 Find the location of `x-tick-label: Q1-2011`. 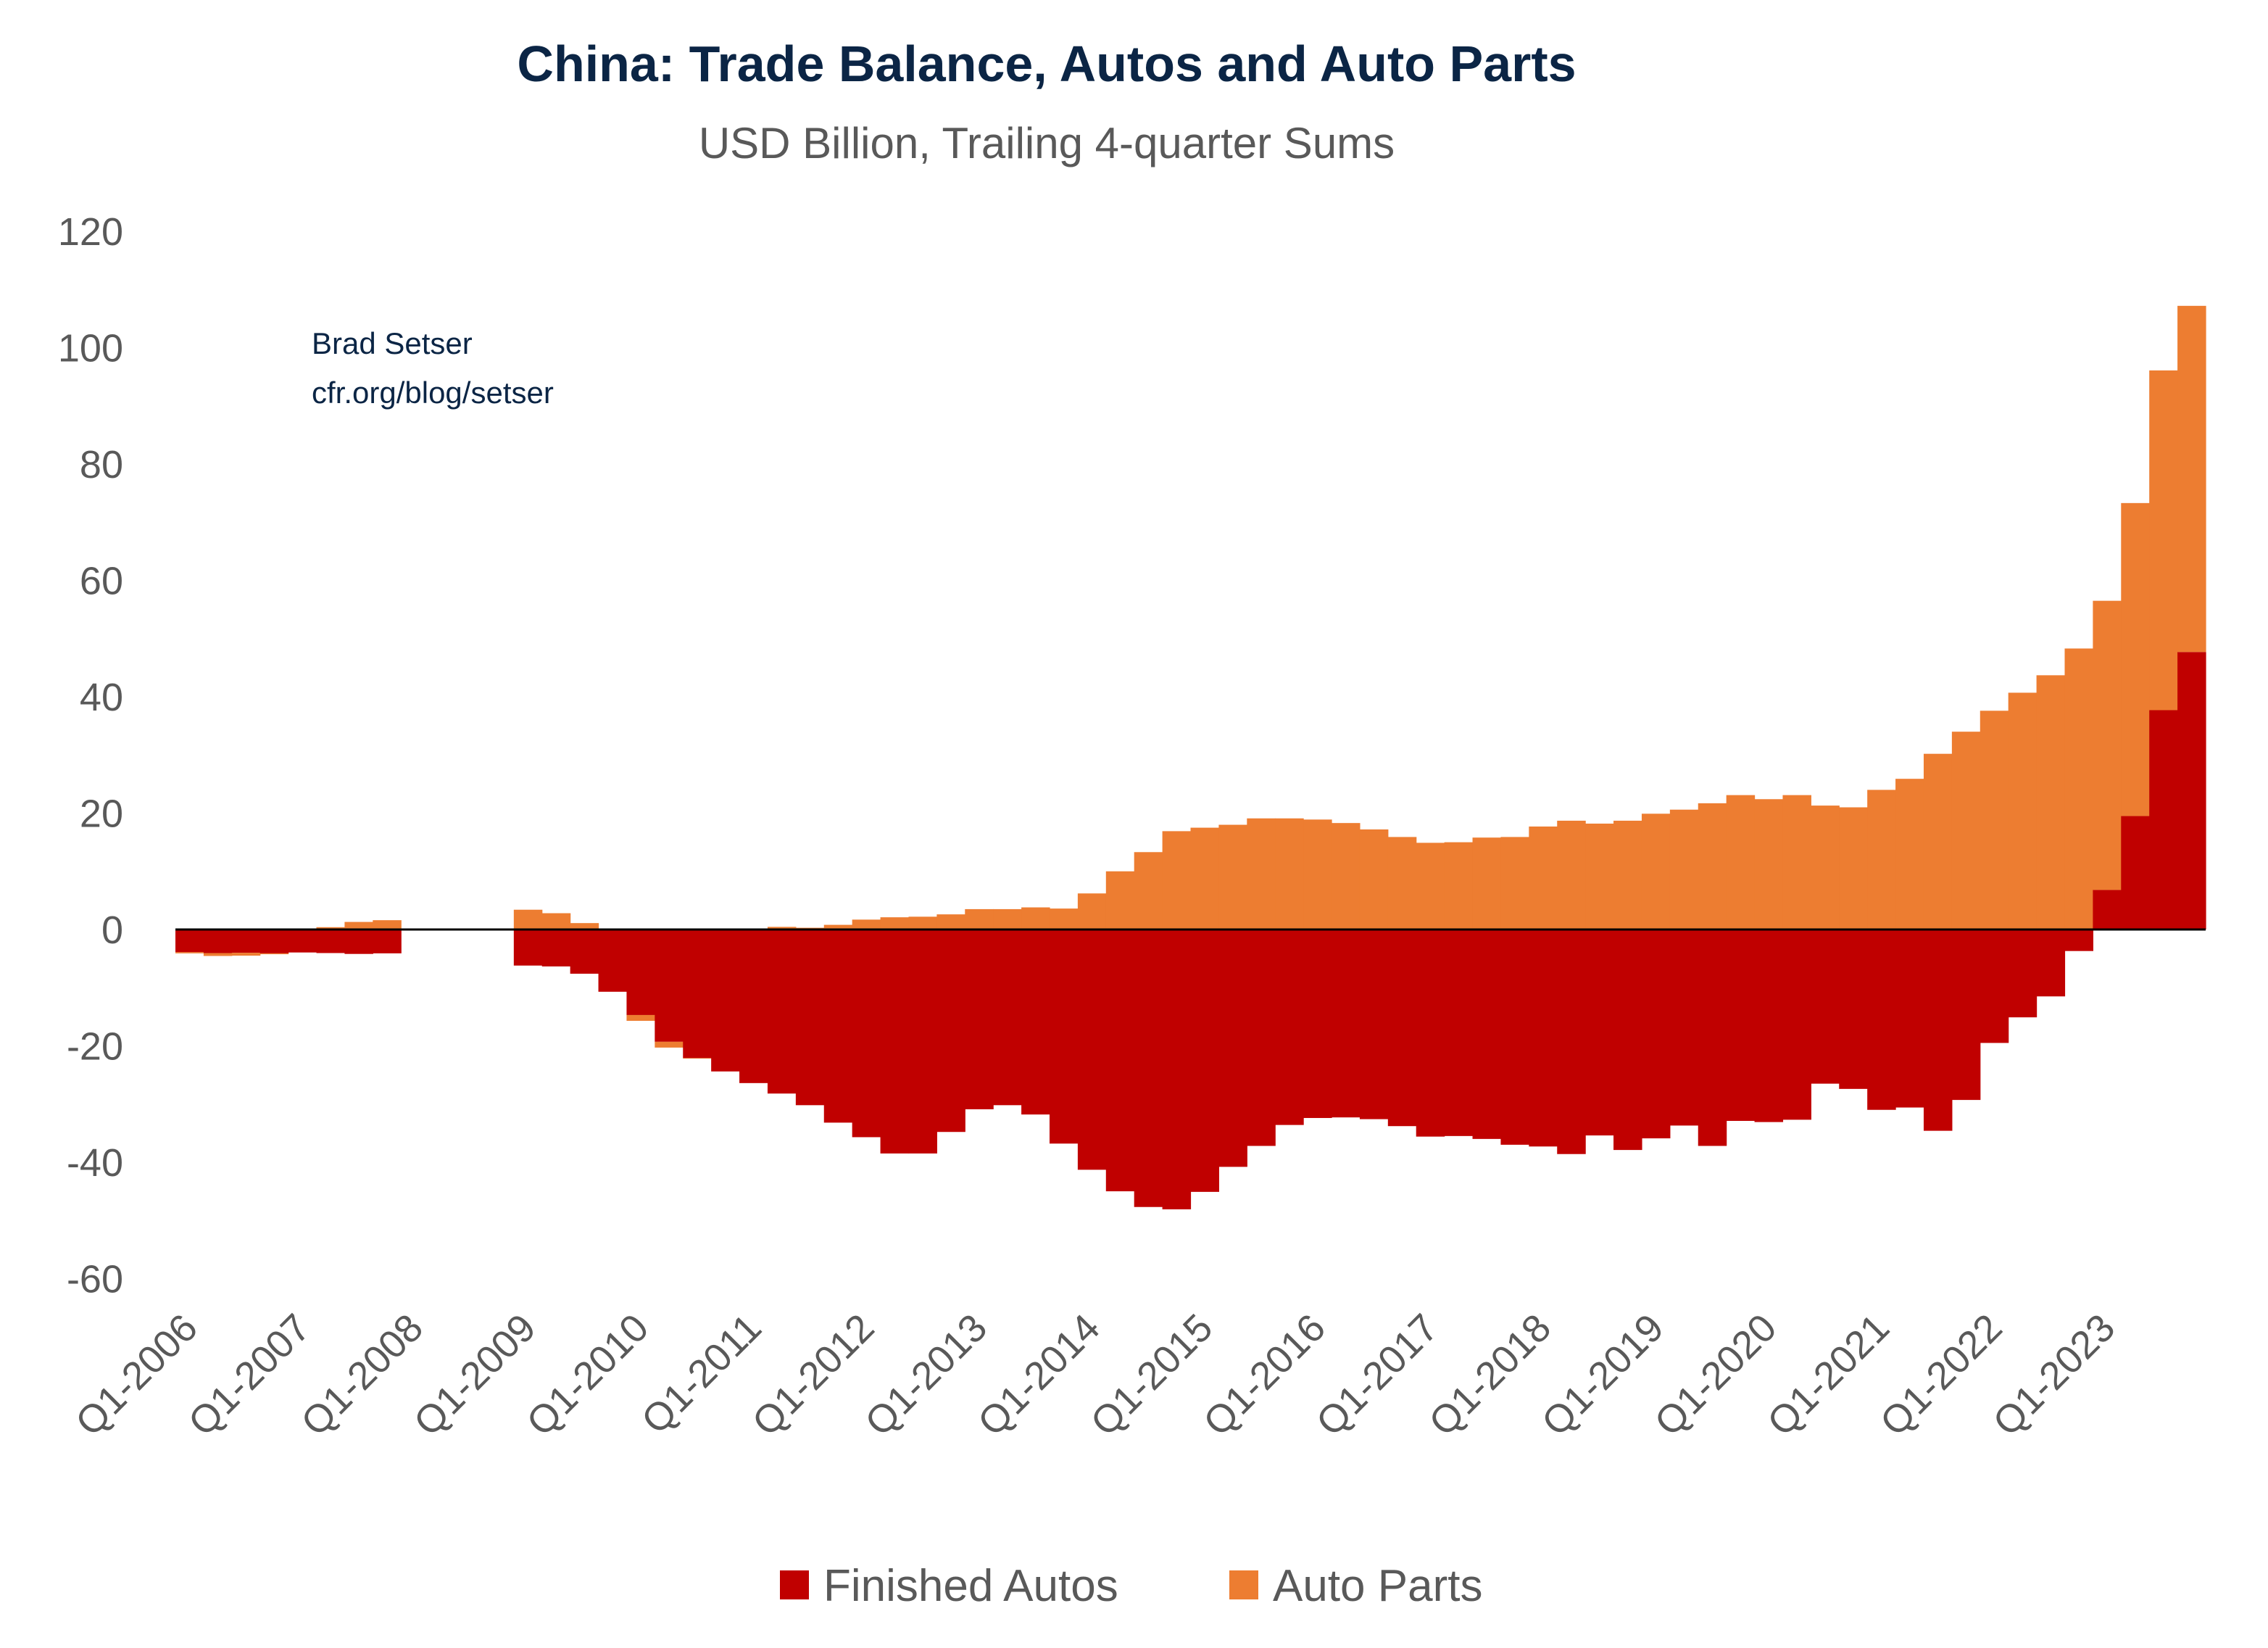

x-tick-label: Q1-2011 is located at coordinates (702, 1374).